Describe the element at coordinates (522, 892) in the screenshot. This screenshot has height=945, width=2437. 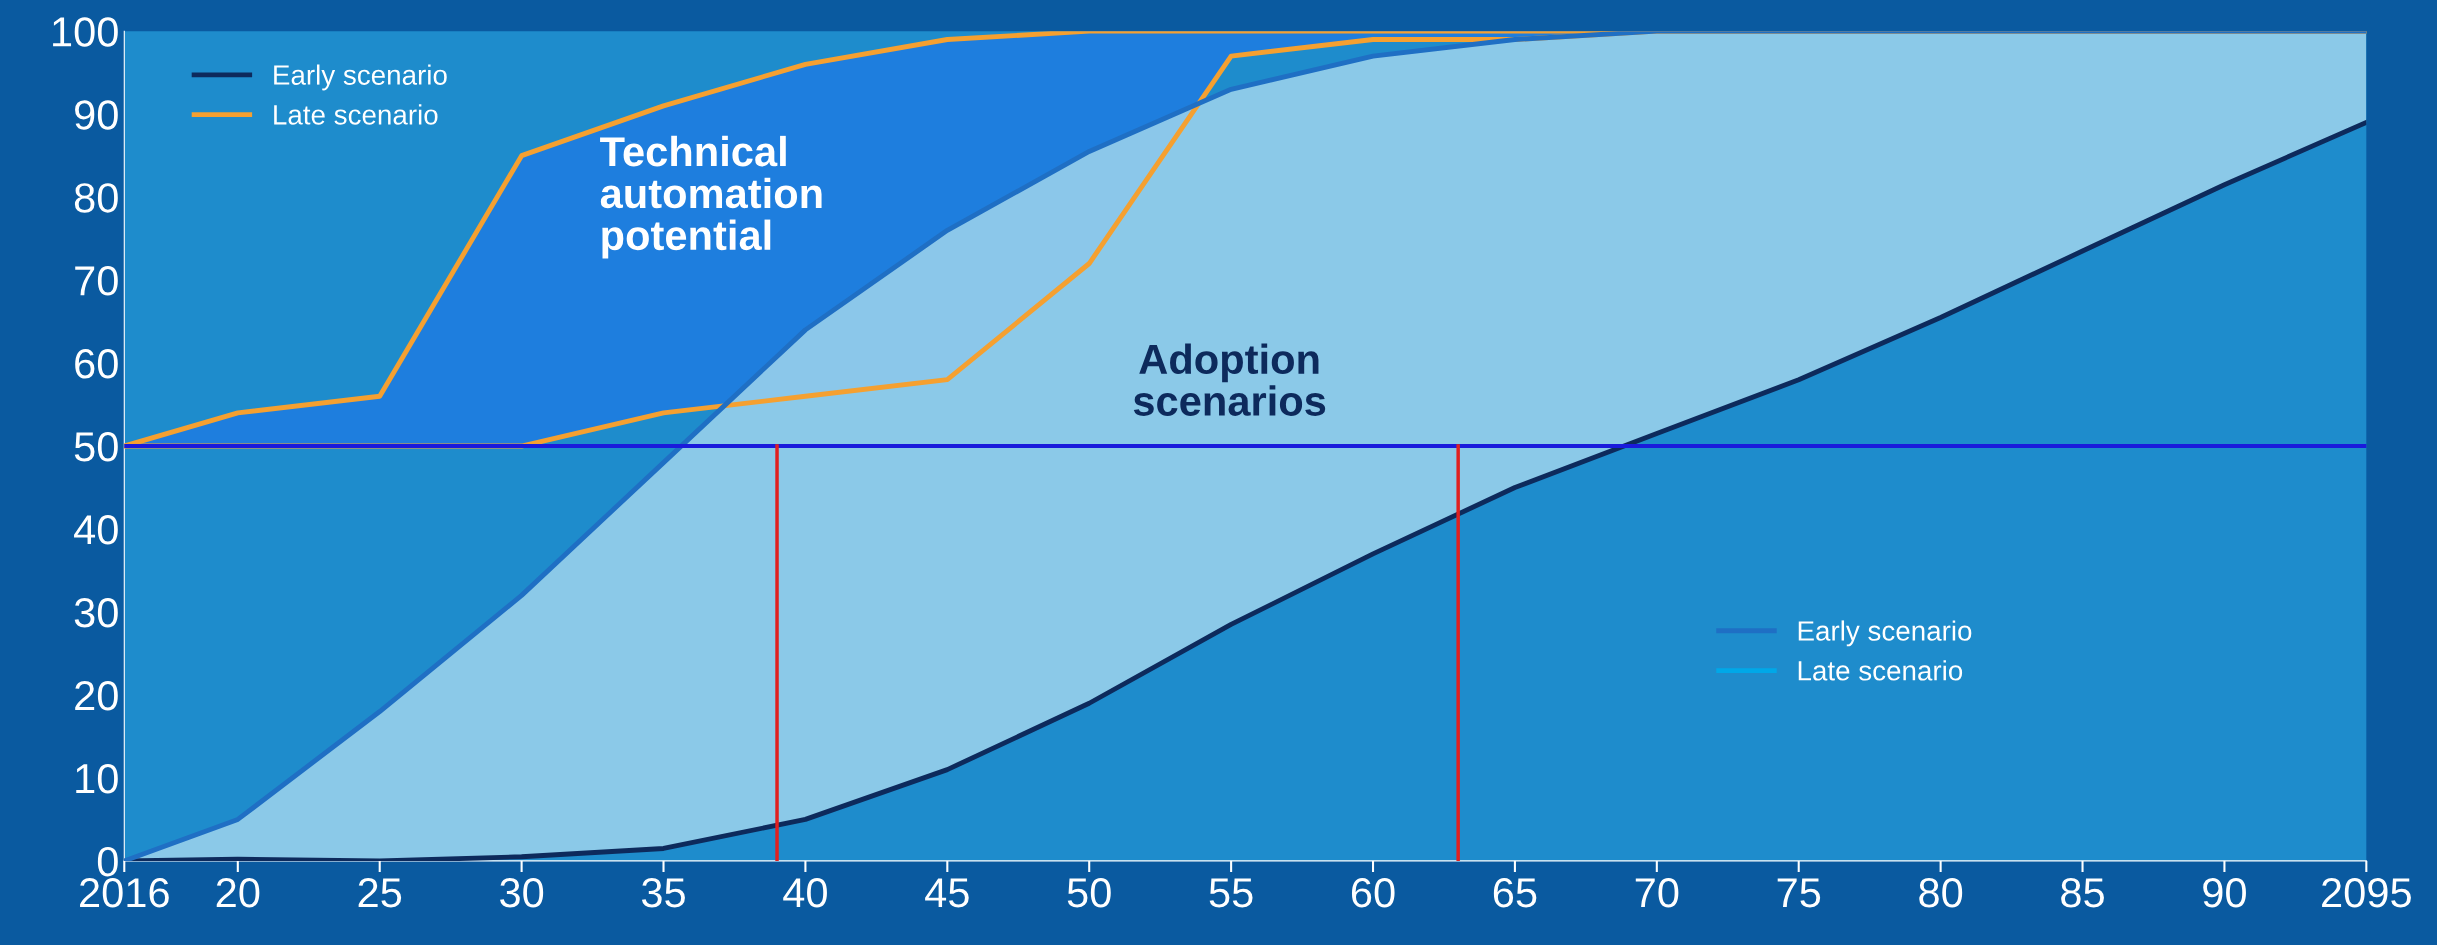
I see `x-tick-label: 30` at that location.